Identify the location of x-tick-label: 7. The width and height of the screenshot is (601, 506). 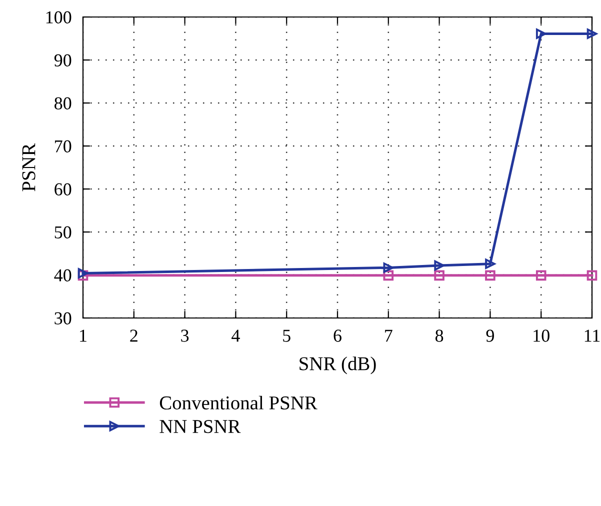
(388, 336).